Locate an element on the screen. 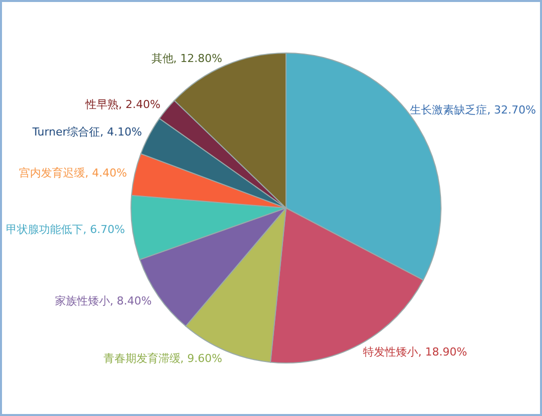  slice-label: 其他, 12.80% is located at coordinates (186, 58).